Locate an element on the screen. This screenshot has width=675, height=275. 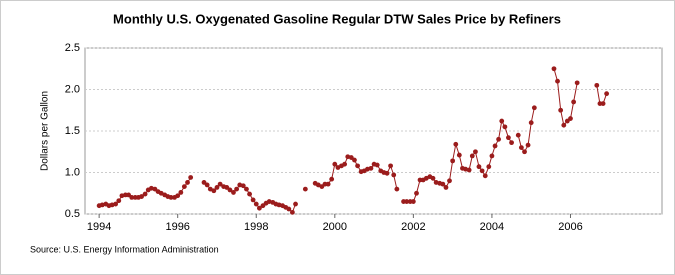
y-axis-label: Dollars per Gallon is located at coordinates (45, 131).